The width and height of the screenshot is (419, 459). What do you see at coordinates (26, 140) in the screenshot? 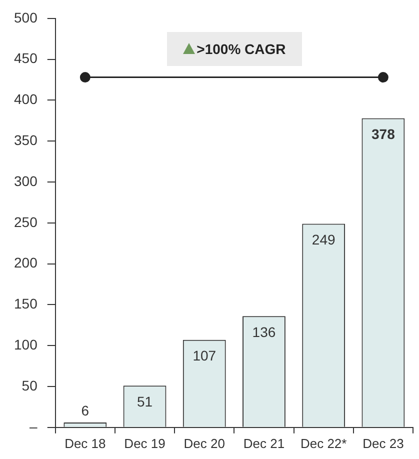
I see `y-tick-label: 350` at bounding box center [26, 140].